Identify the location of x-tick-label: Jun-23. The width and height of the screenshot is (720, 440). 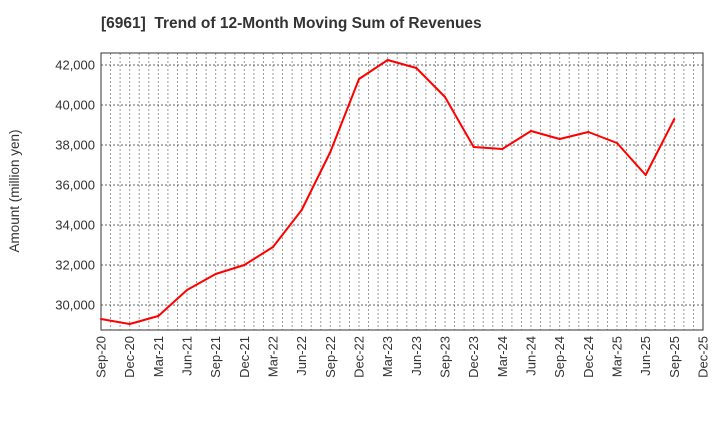
(416, 356).